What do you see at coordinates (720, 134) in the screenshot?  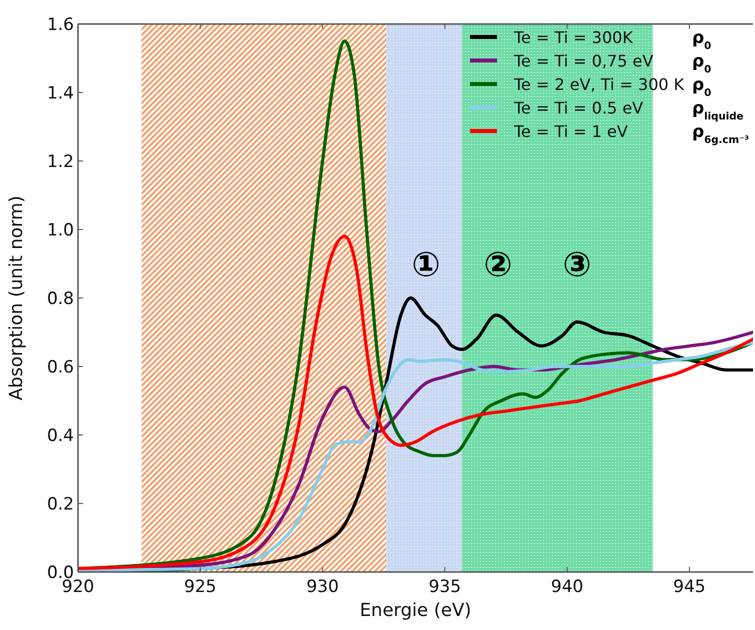 I see `annotation: ρ$_{6g.cm⁻³}$` at bounding box center [720, 134].